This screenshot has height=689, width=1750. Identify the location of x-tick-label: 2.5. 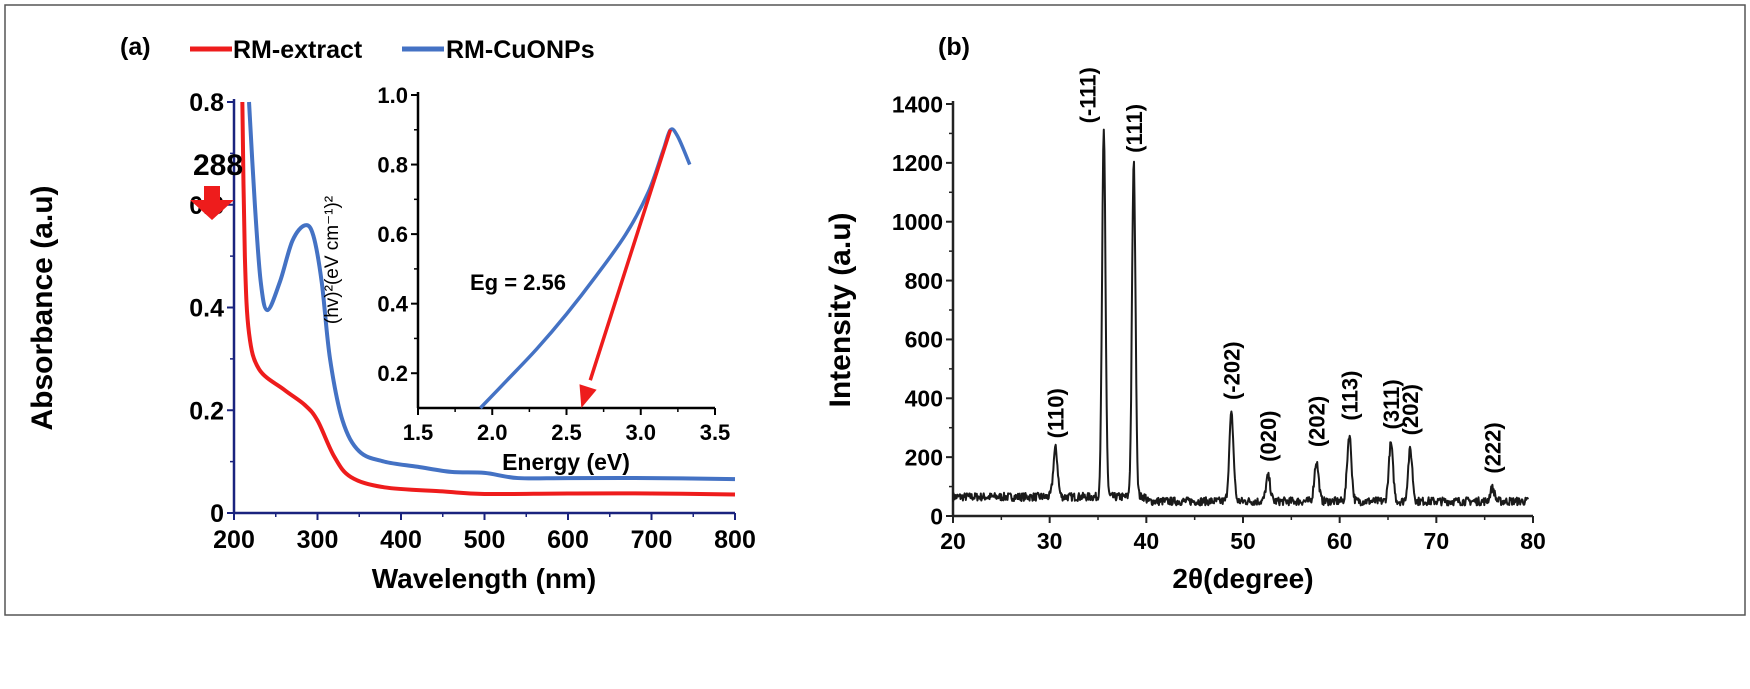
(566, 432).